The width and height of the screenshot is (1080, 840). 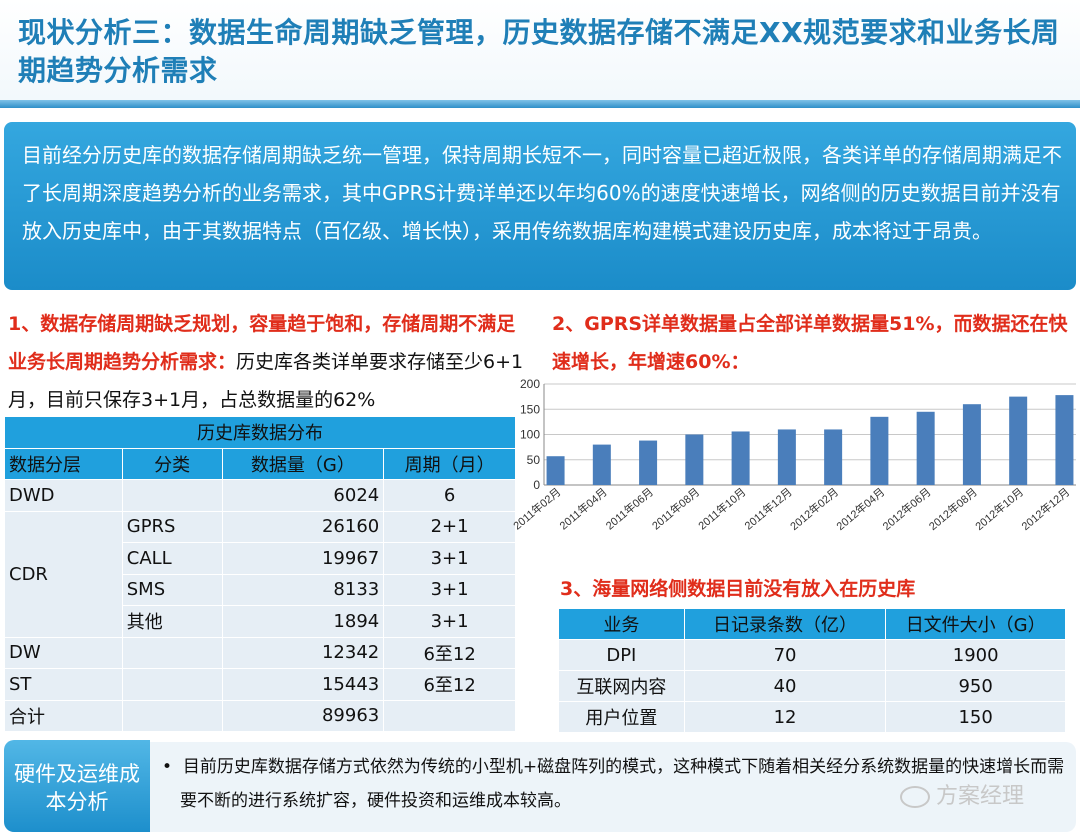 What do you see at coordinates (975, 624) in the screenshot?
I see `column-header: 日文件大小（G）` at bounding box center [975, 624].